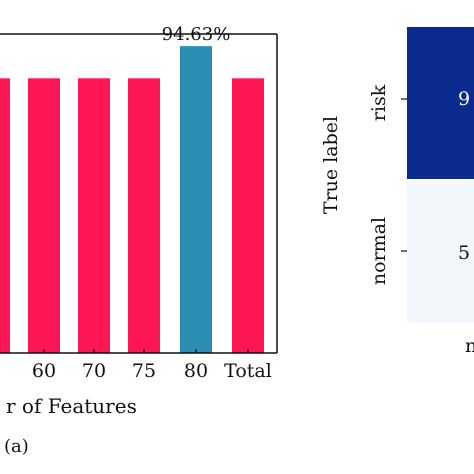 The image size is (474, 474). Describe the element at coordinates (331, 165) in the screenshot. I see `y-axis-title: True label` at that location.